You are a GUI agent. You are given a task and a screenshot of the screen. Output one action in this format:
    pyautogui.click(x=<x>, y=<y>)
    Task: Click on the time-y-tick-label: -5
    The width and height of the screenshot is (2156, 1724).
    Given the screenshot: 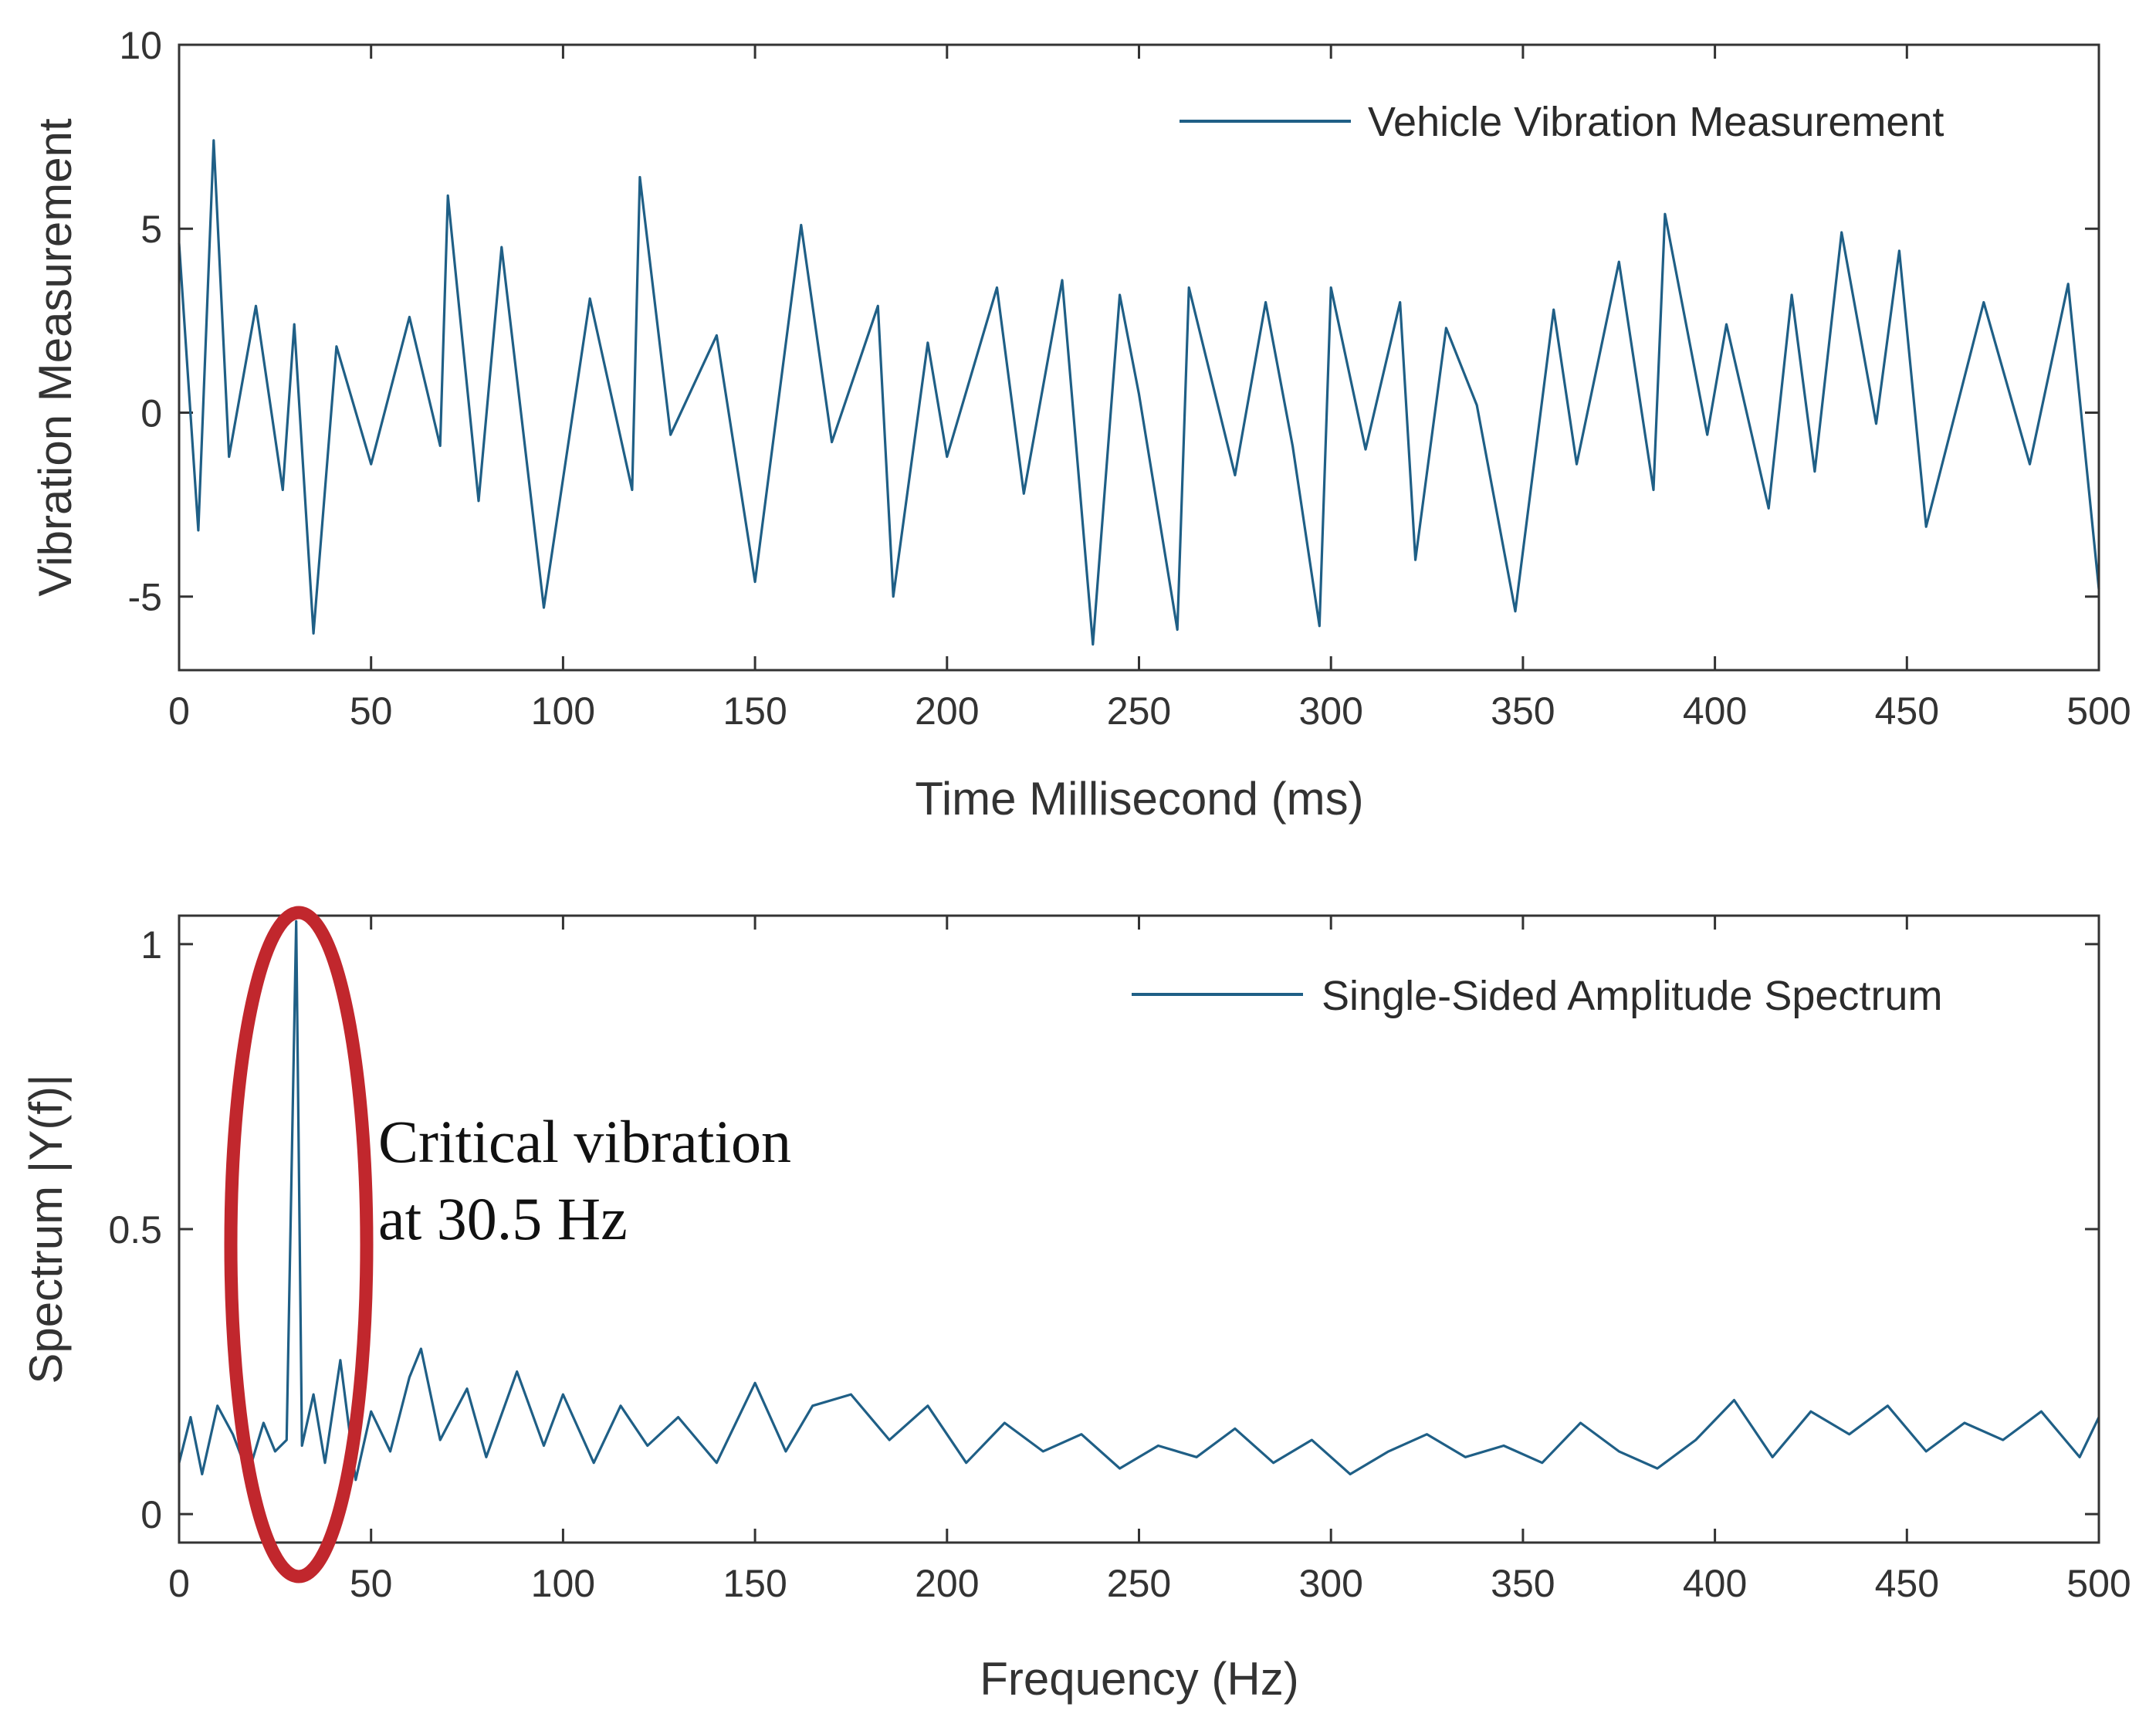 What is the action you would take?
    pyautogui.click(x=145, y=597)
    